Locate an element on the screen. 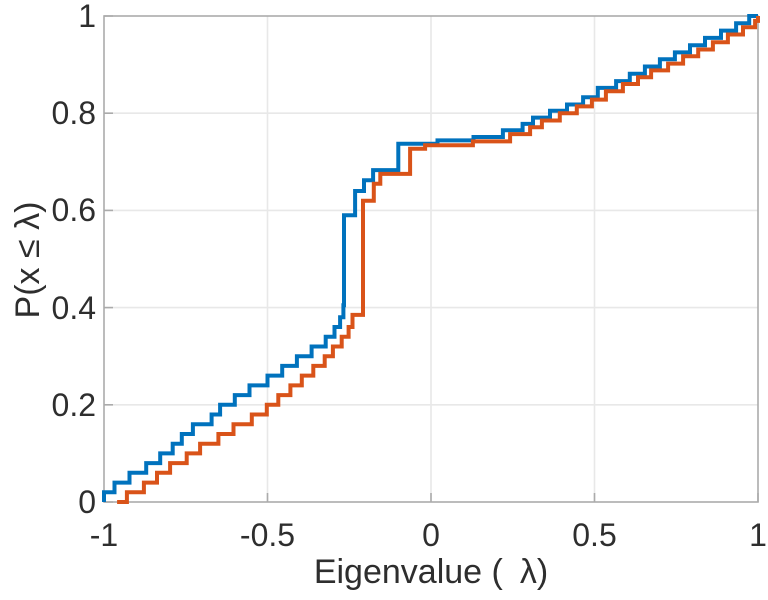 Image resolution: width=768 pixels, height=600 pixels. y-tick-label-0.2: 0.2 is located at coordinates (73, 404).